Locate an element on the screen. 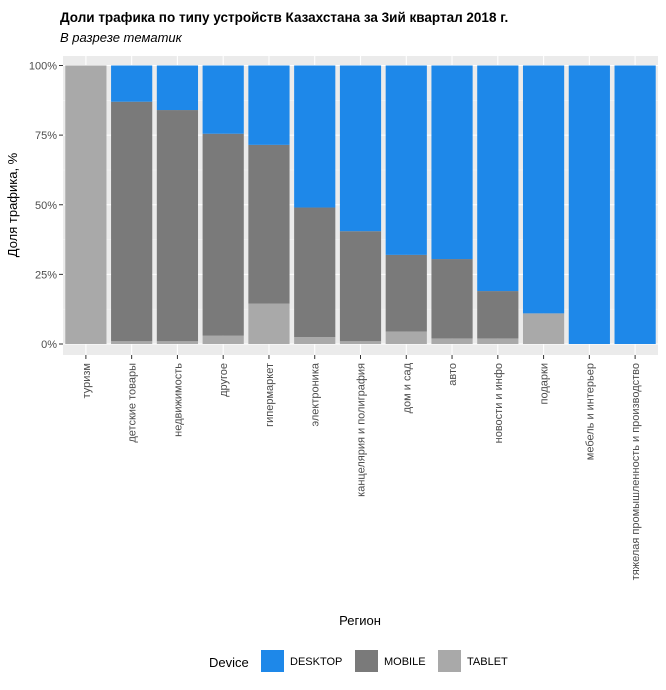 This screenshot has height=690, width=666. legend-label-mobile: MOBILE is located at coordinates (405, 662).